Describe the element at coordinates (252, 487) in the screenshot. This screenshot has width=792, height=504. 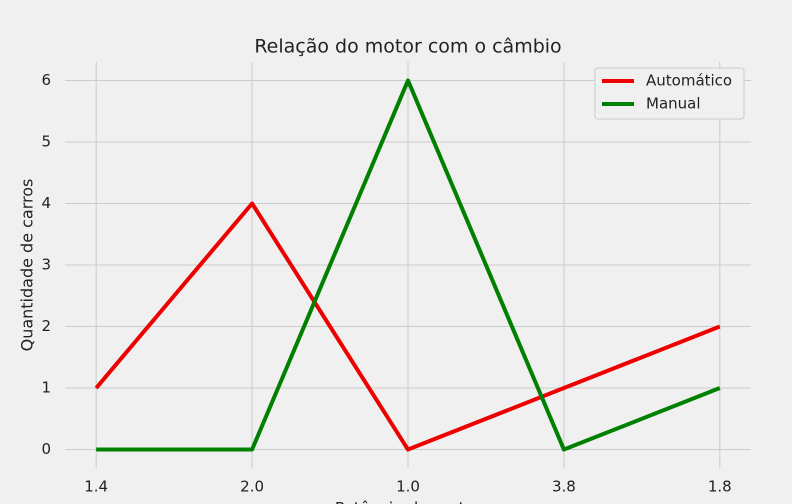
I see `x-tick-label: 2.0` at that location.